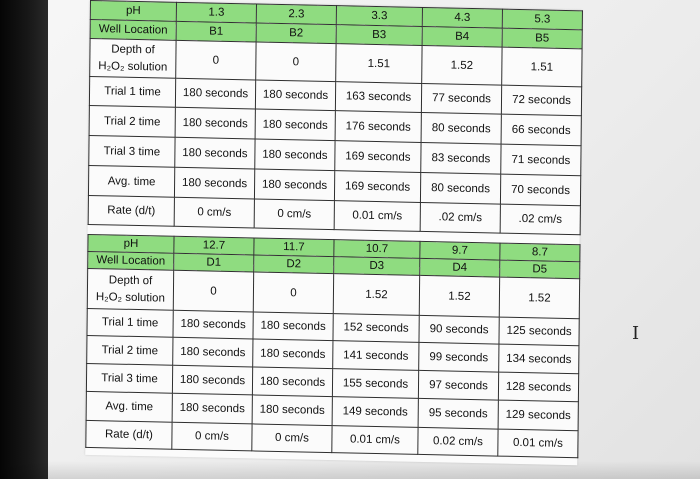 The height and width of the screenshot is (479, 700). Describe the element at coordinates (458, 442) in the screenshot. I see `table-cell: 0.02 cm/s` at that location.